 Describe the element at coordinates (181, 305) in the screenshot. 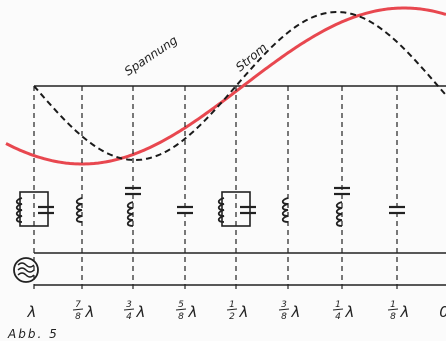

I see `fraction-numerator: 5` at that location.